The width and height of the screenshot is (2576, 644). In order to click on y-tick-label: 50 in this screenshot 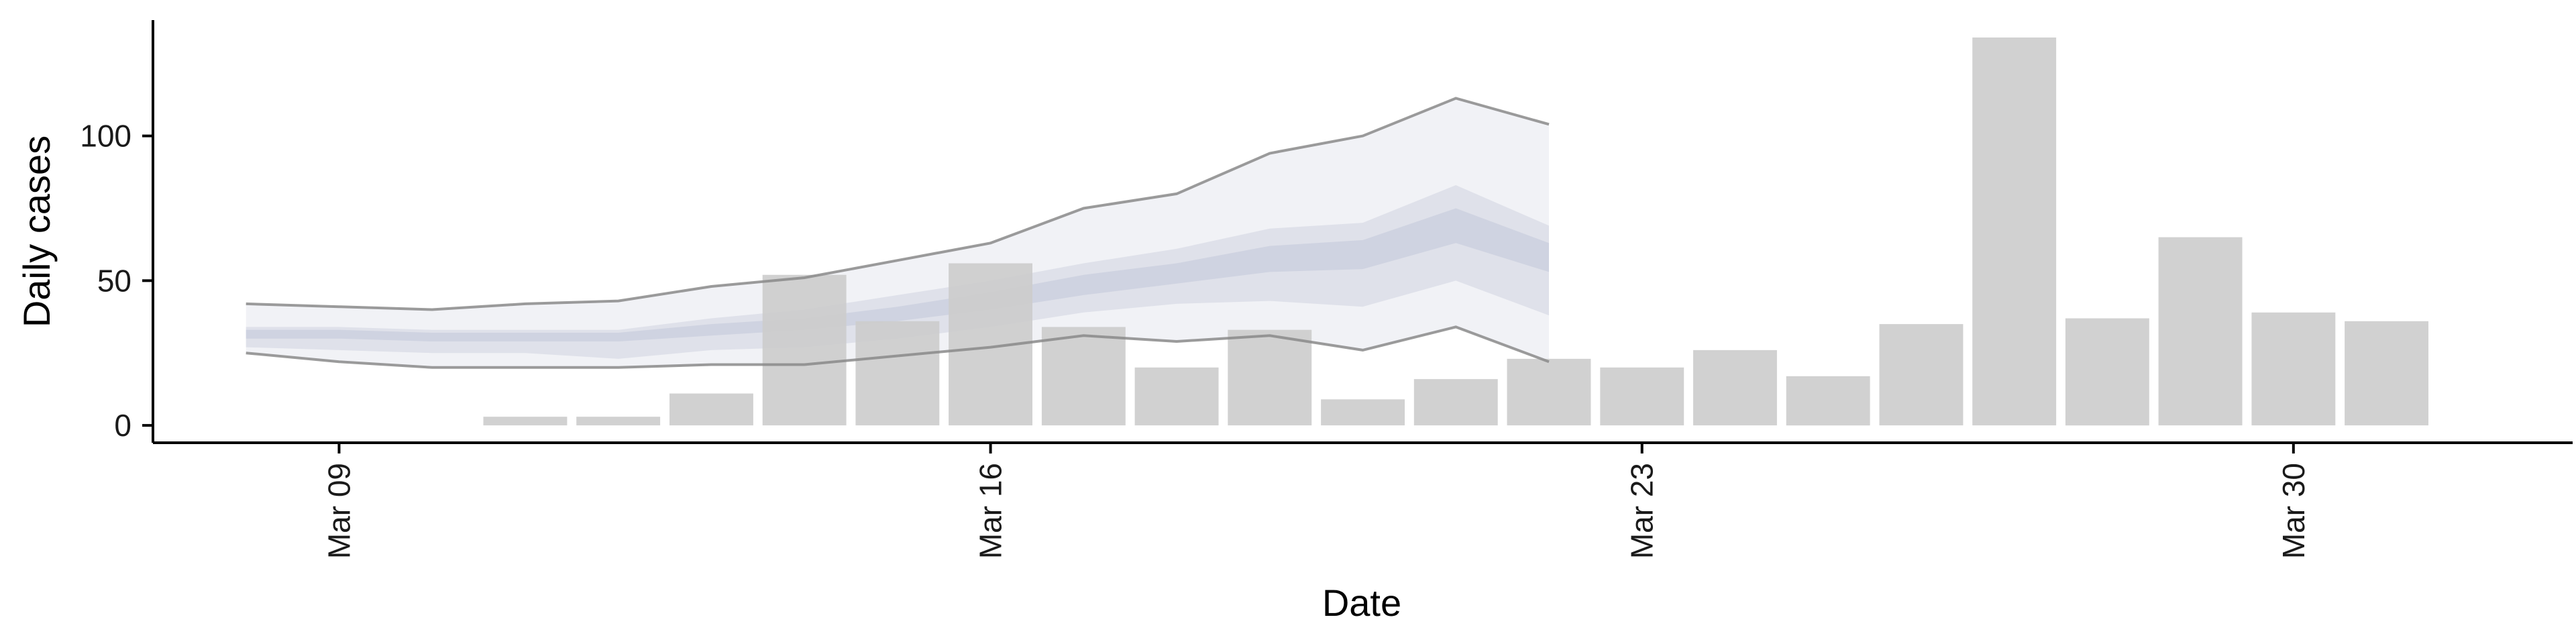, I will do `click(114, 280)`.